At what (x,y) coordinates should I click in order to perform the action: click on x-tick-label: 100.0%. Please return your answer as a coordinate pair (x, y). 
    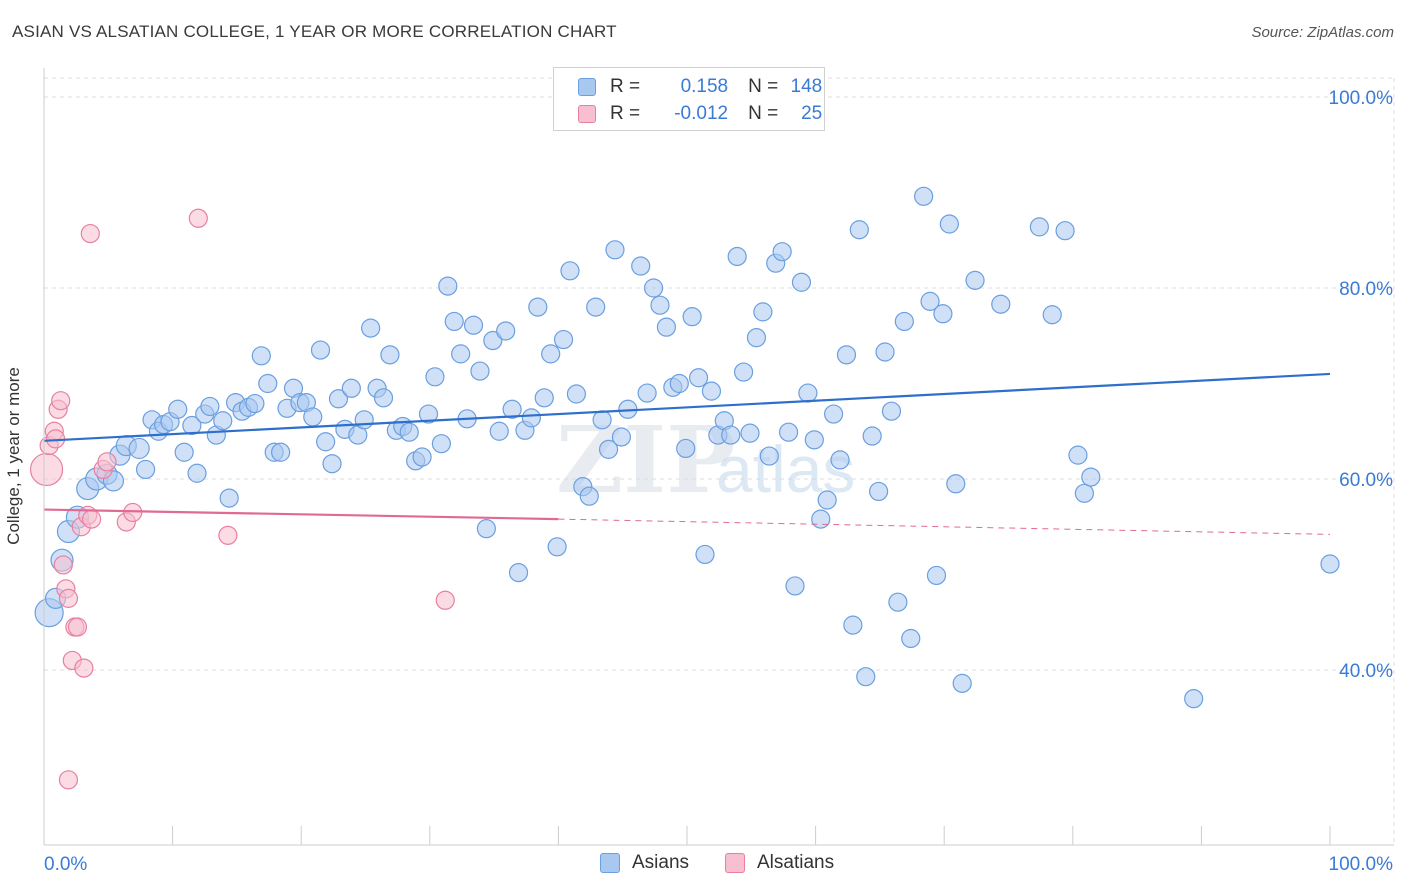
    Looking at the image, I should click on (1361, 864).